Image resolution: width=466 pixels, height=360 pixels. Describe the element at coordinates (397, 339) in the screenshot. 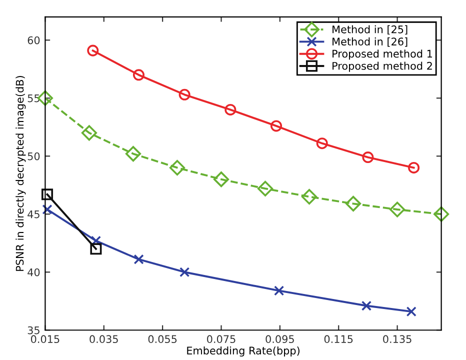

I see `x-tick-label: 0.135` at that location.